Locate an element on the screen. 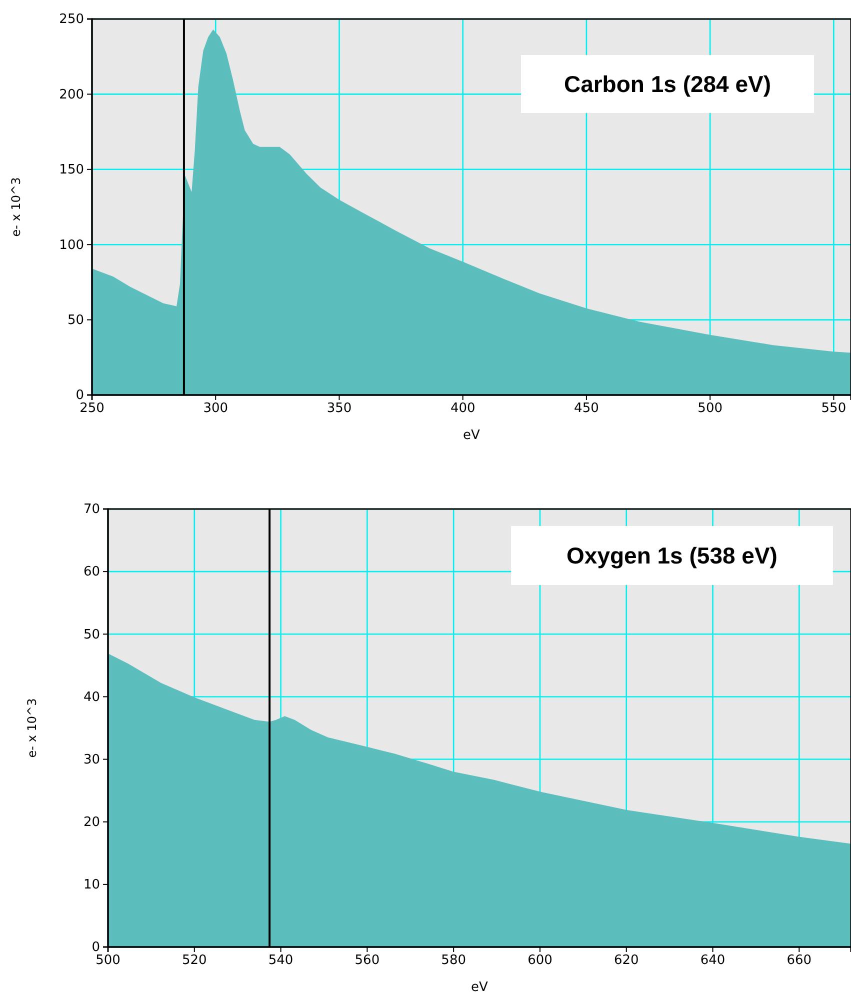  annotation: Carbon 1s (284 eV) is located at coordinates (668, 84).